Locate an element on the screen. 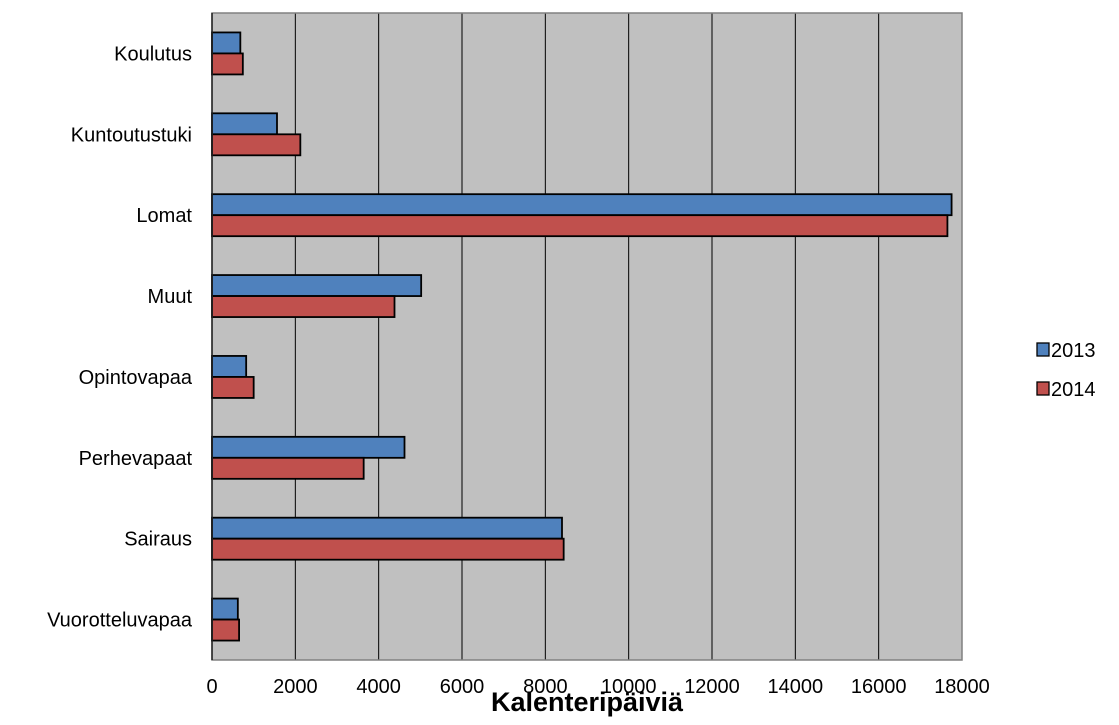 Image resolution: width=1119 pixels, height=725 pixels. category-label: Kuntoutustuki is located at coordinates (131, 135).